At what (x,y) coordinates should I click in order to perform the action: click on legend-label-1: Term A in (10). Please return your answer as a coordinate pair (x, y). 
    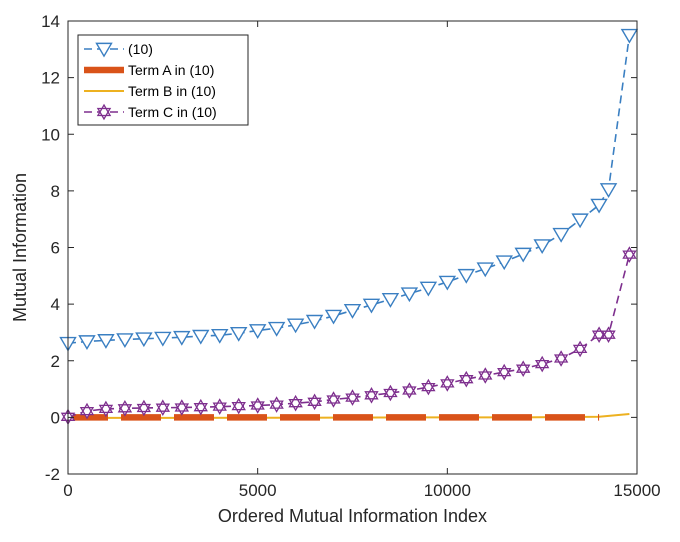
    Looking at the image, I should click on (171, 70).